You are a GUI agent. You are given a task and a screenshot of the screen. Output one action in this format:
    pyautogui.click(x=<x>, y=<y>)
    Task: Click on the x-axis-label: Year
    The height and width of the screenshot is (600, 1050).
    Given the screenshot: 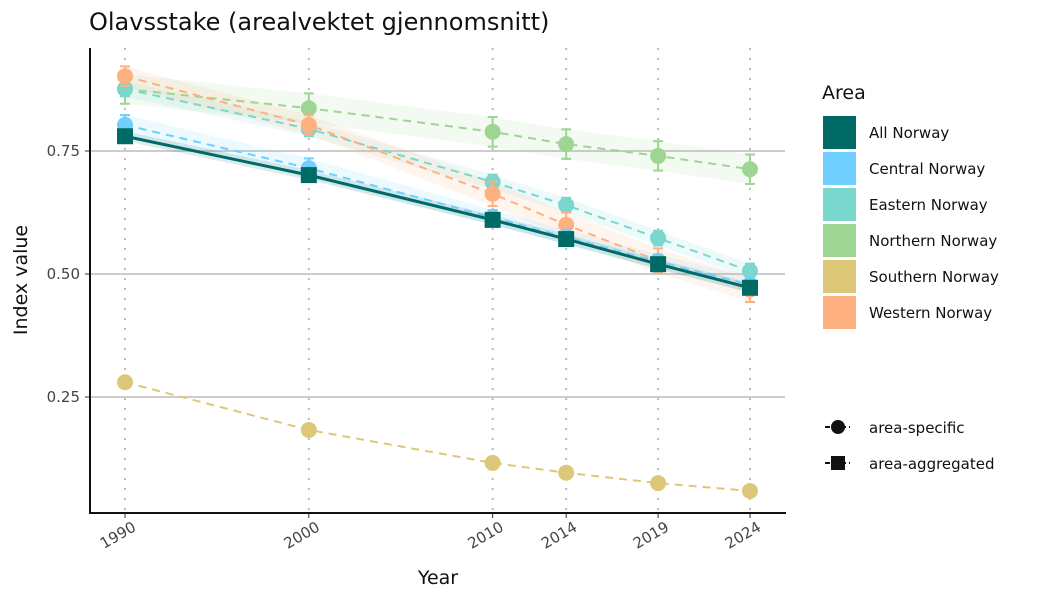 What is the action you would take?
    pyautogui.click(x=437, y=578)
    